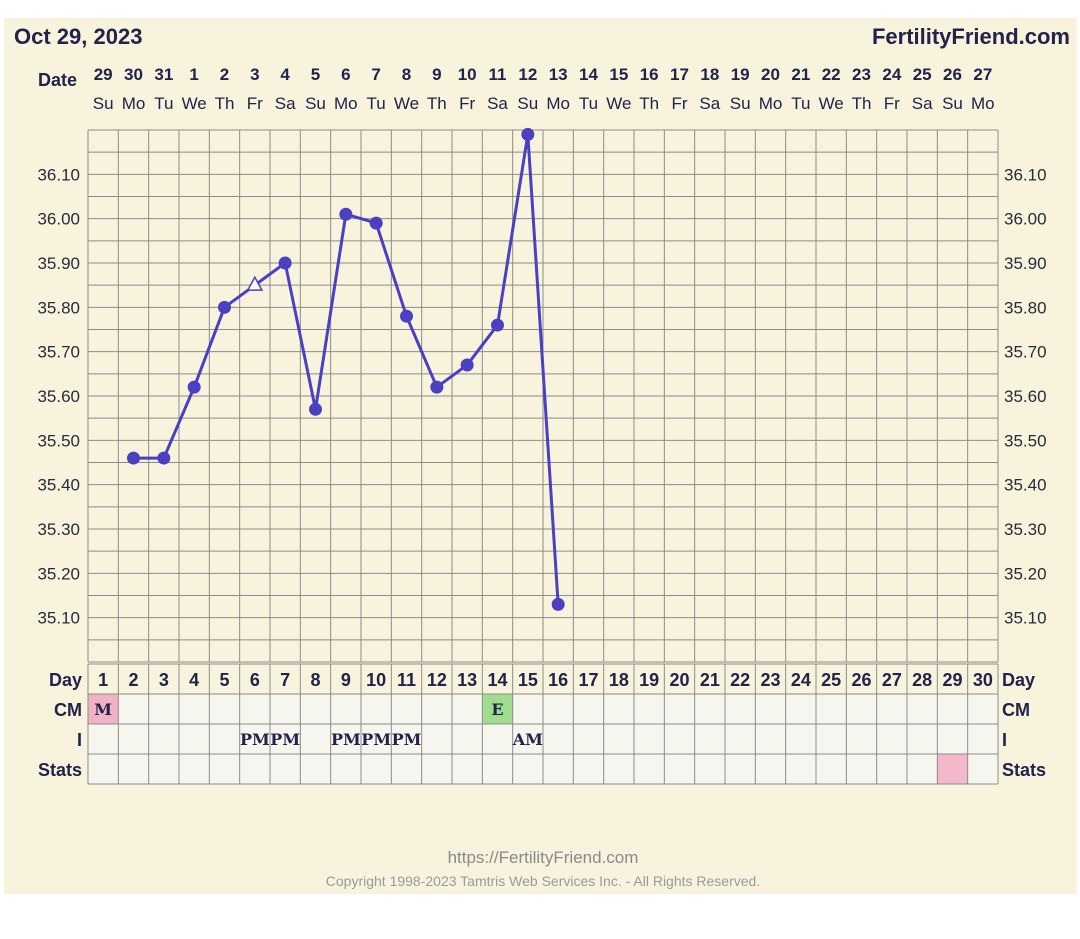 Image resolution: width=1080 pixels, height=939 pixels. I want to click on row-label-right-day: Day, so click(1018, 680).